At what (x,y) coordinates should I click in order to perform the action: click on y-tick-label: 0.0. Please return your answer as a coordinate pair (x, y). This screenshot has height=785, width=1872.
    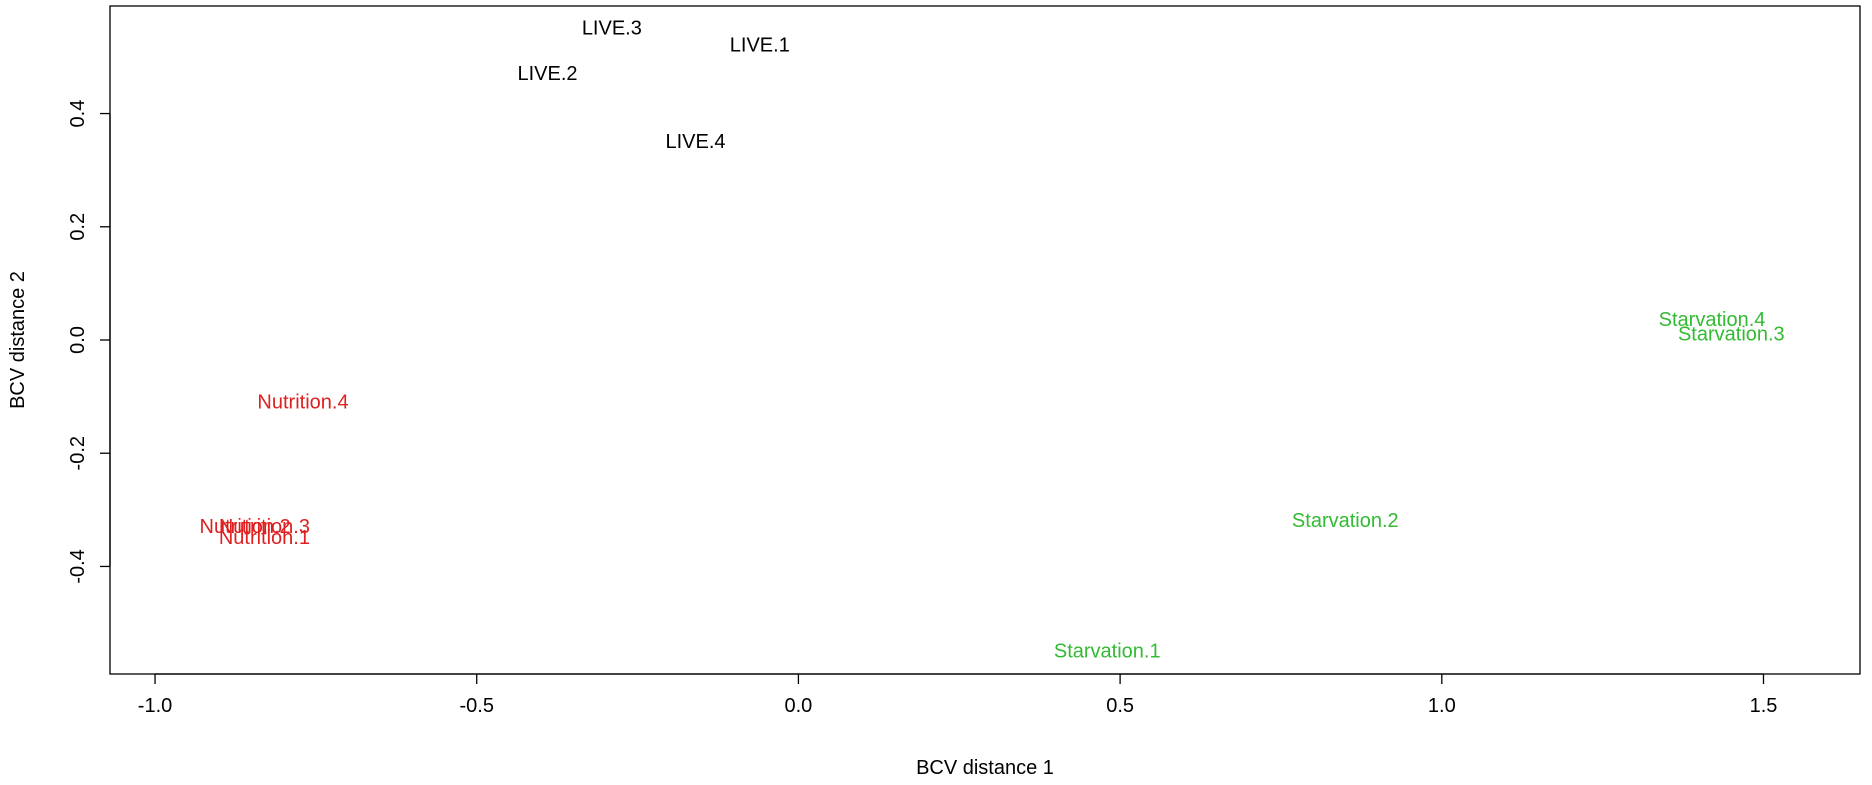
    Looking at the image, I should click on (78, 340).